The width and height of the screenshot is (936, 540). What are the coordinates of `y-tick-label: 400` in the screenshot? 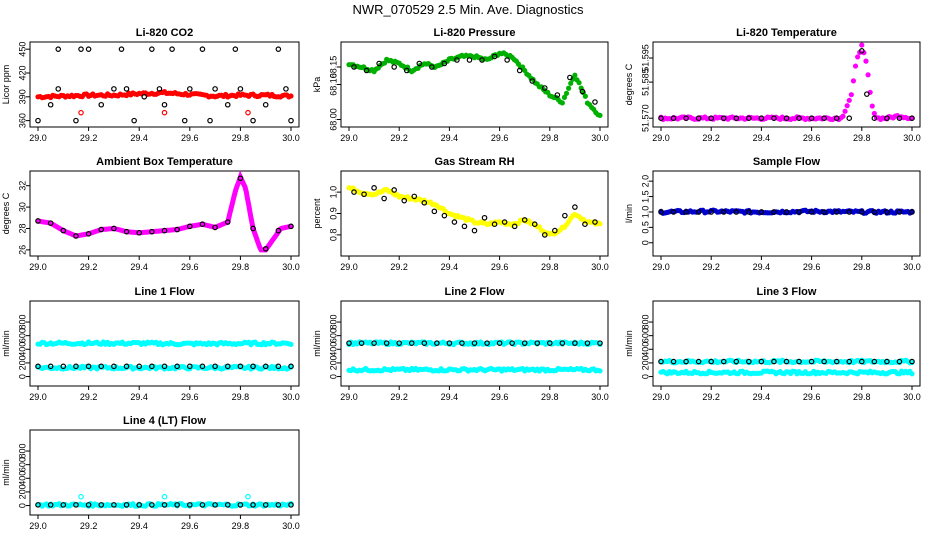 It's located at (645, 349).